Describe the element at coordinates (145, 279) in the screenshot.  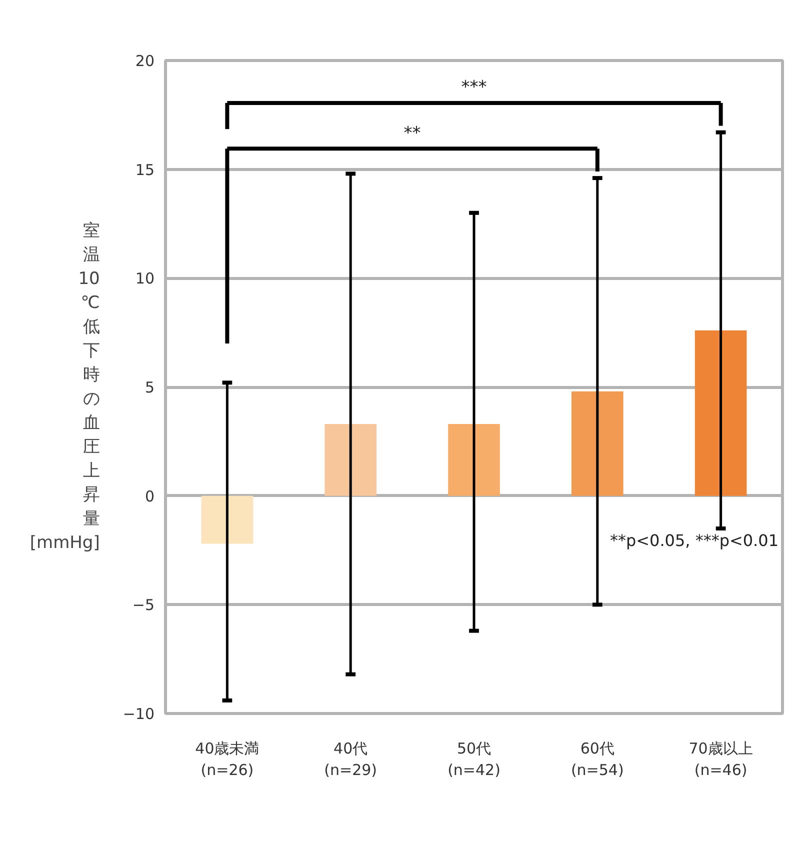
I see `y-tick-label: 10` at that location.